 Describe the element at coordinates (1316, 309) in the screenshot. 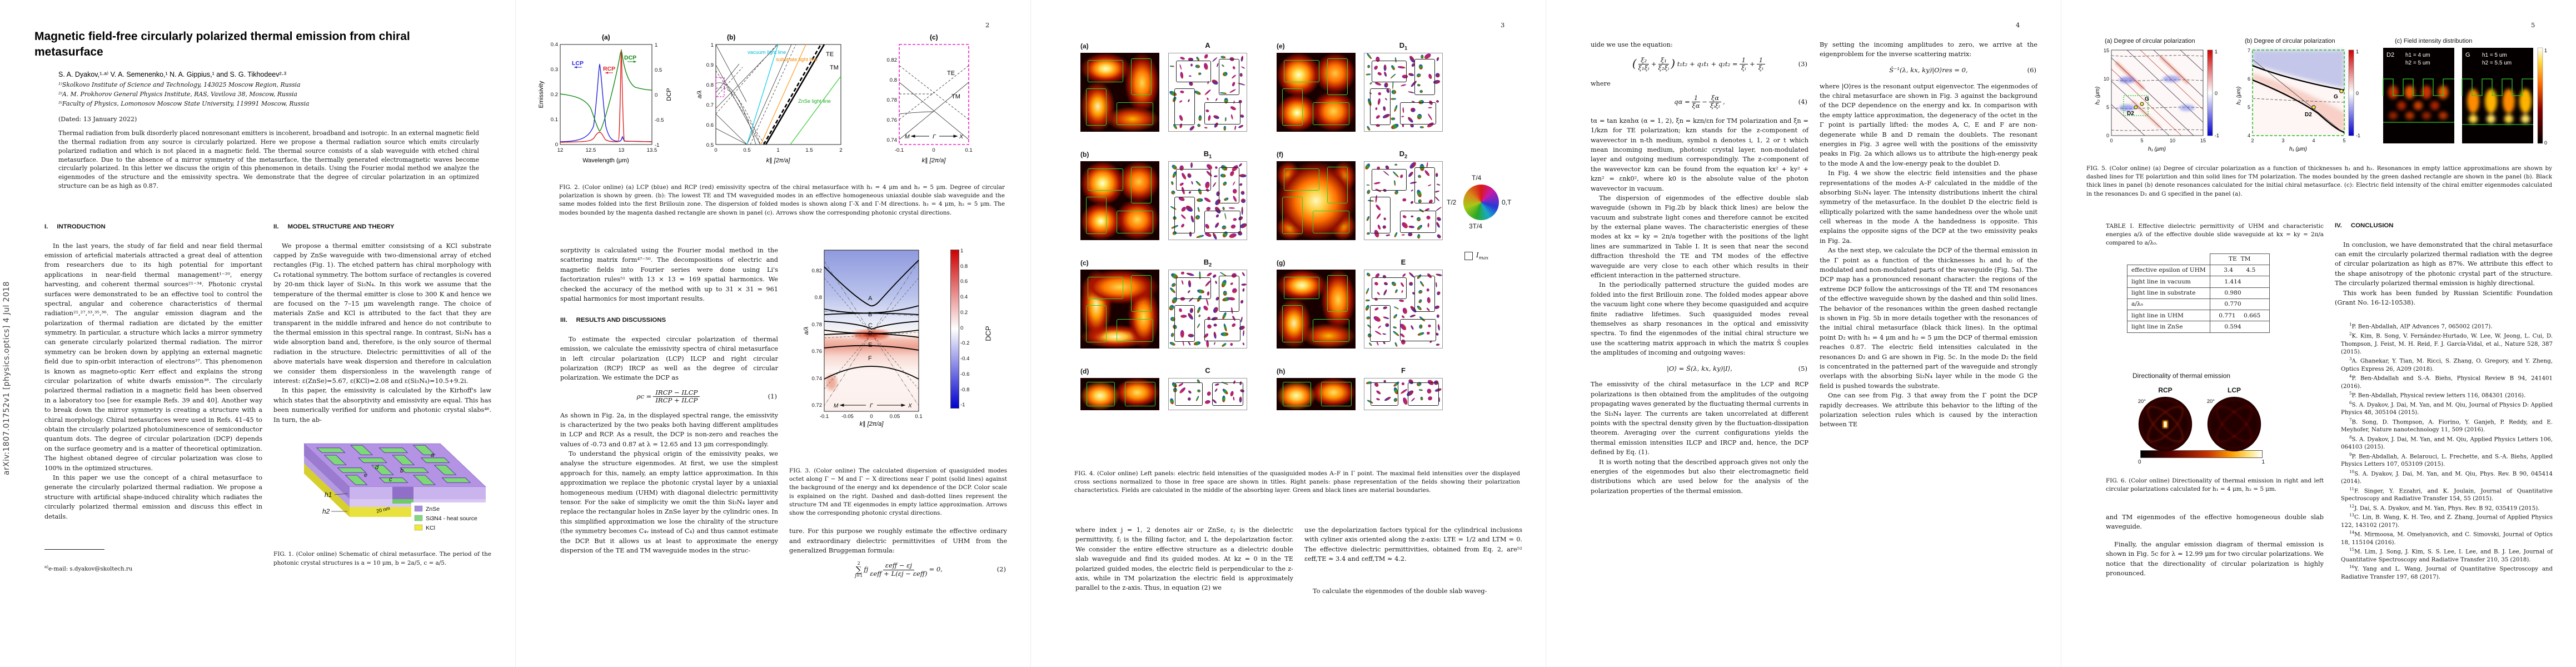

I see `fig4-heatmap-g` at that location.